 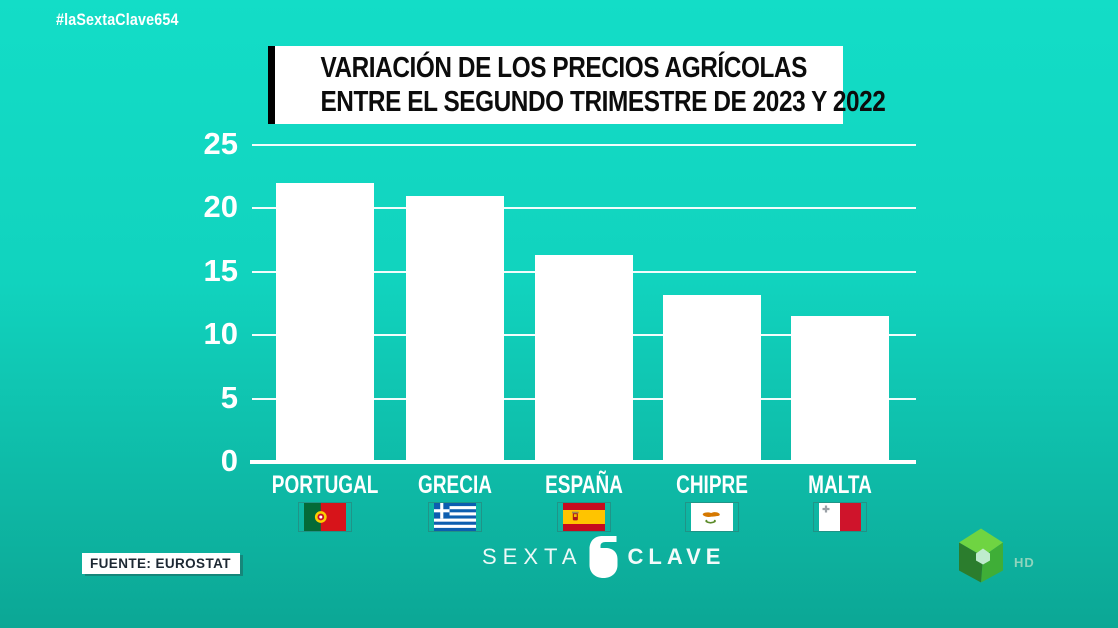 What do you see at coordinates (220, 334) in the screenshot?
I see `y-tick-label-10: 10` at bounding box center [220, 334].